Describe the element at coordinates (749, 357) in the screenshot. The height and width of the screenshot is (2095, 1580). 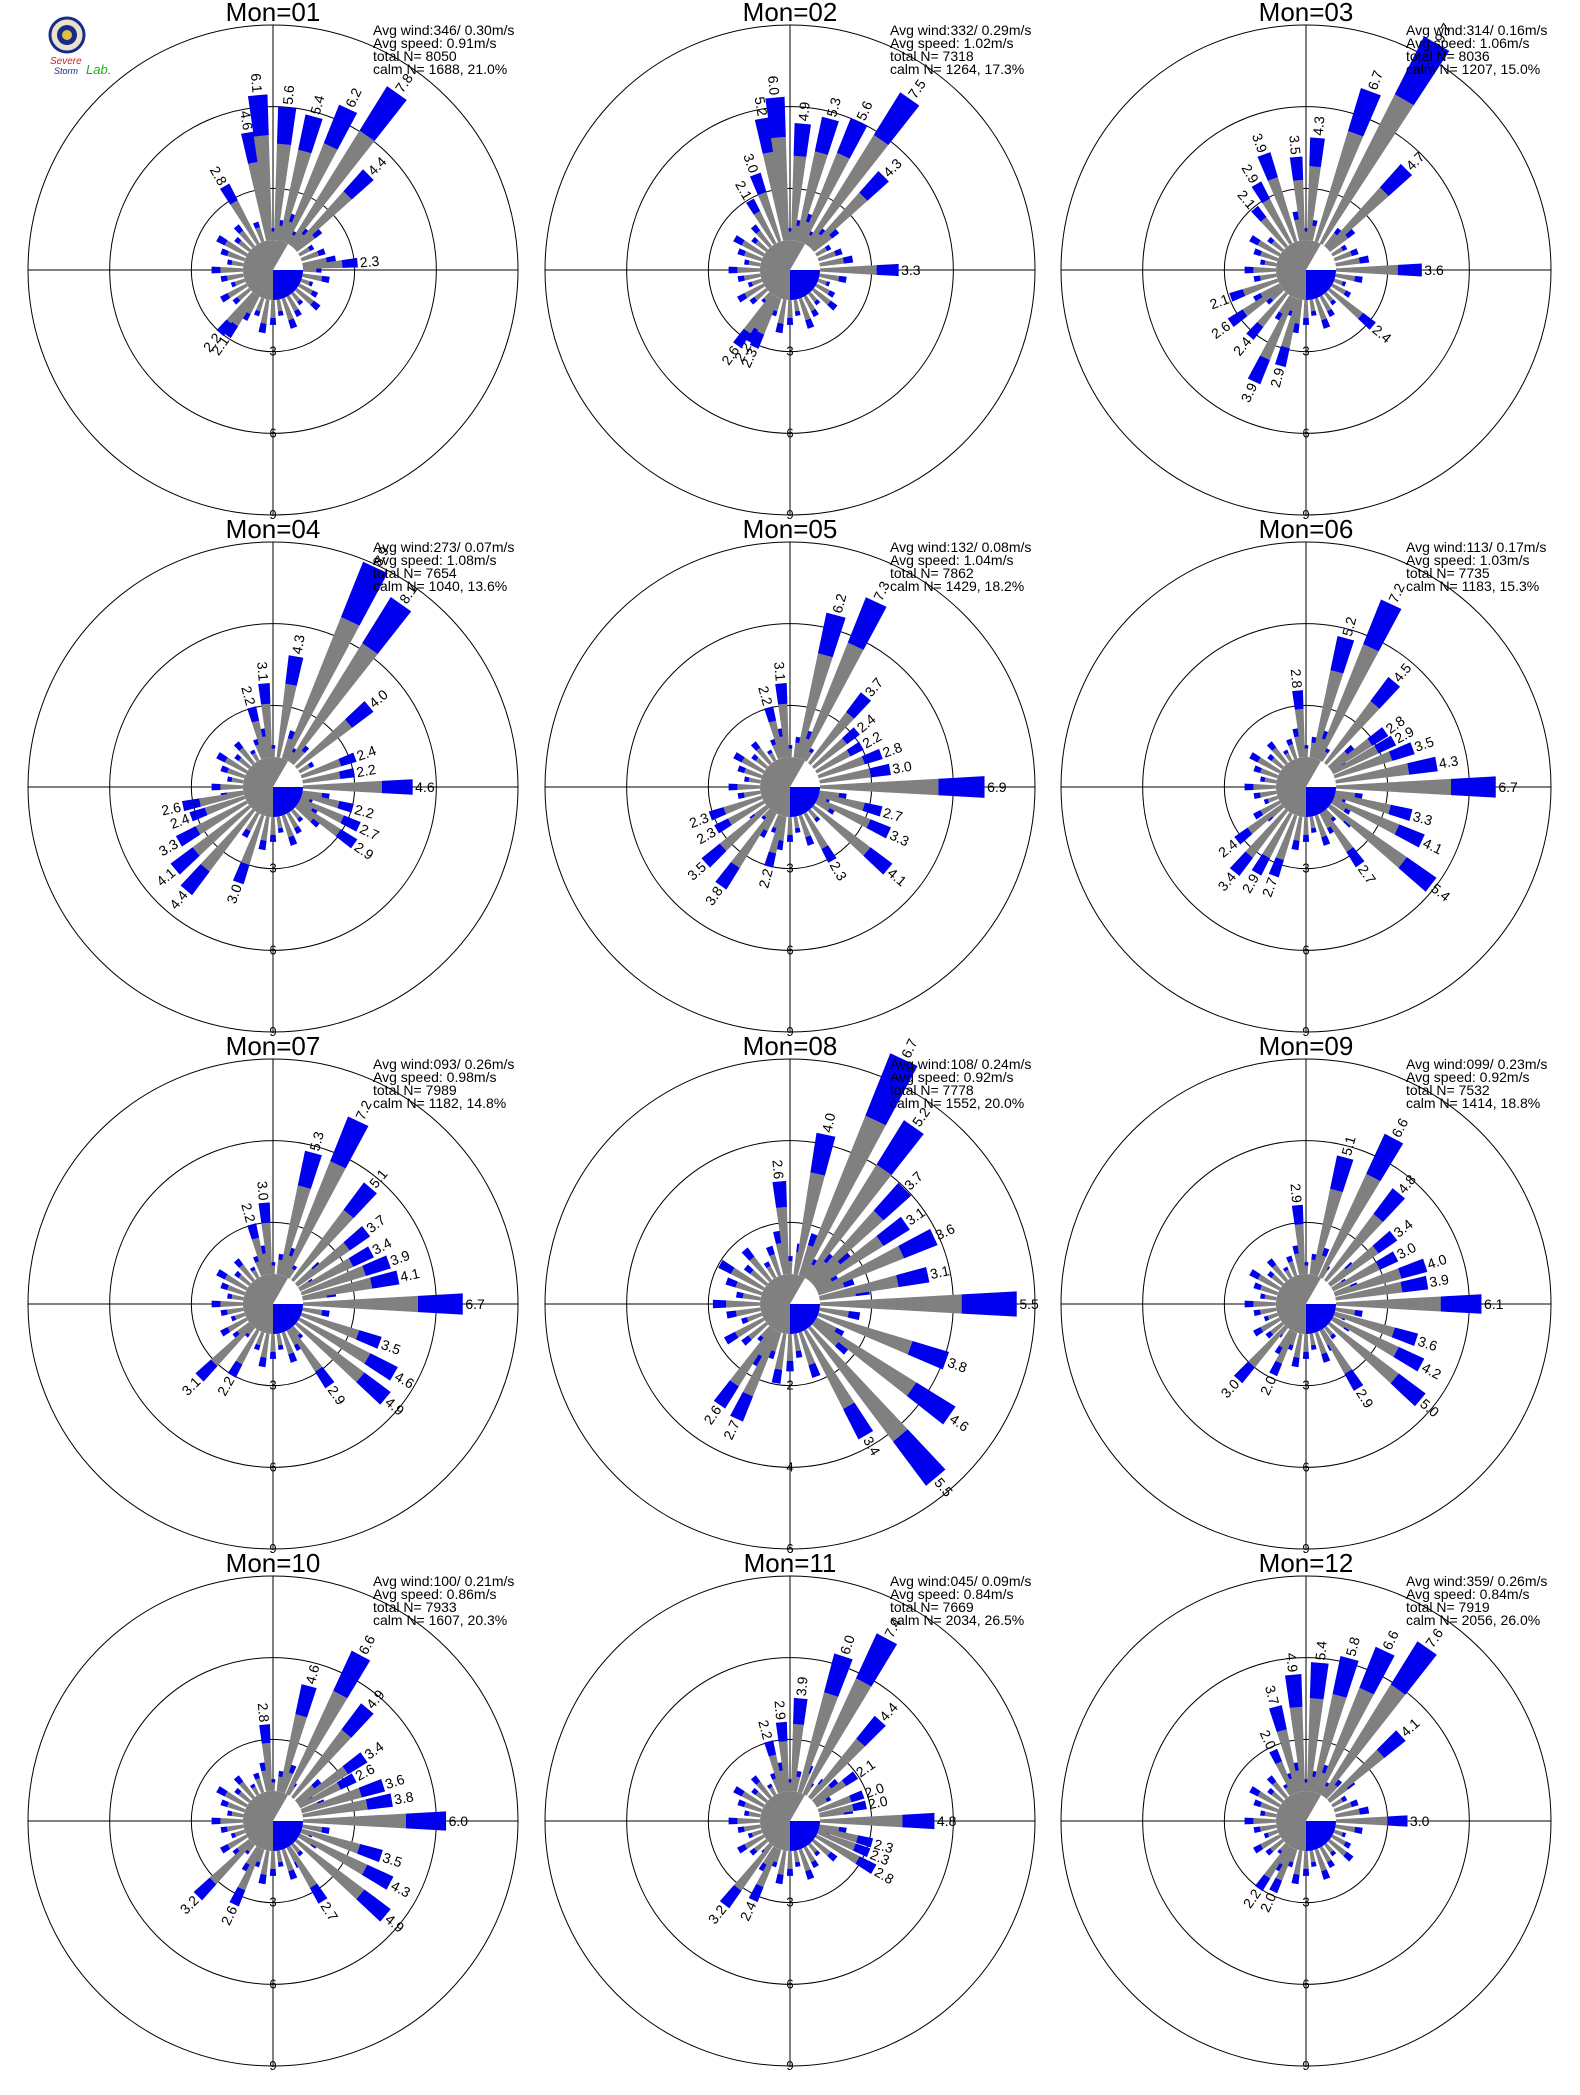
I see `sector-value-label: 2.3` at that location.